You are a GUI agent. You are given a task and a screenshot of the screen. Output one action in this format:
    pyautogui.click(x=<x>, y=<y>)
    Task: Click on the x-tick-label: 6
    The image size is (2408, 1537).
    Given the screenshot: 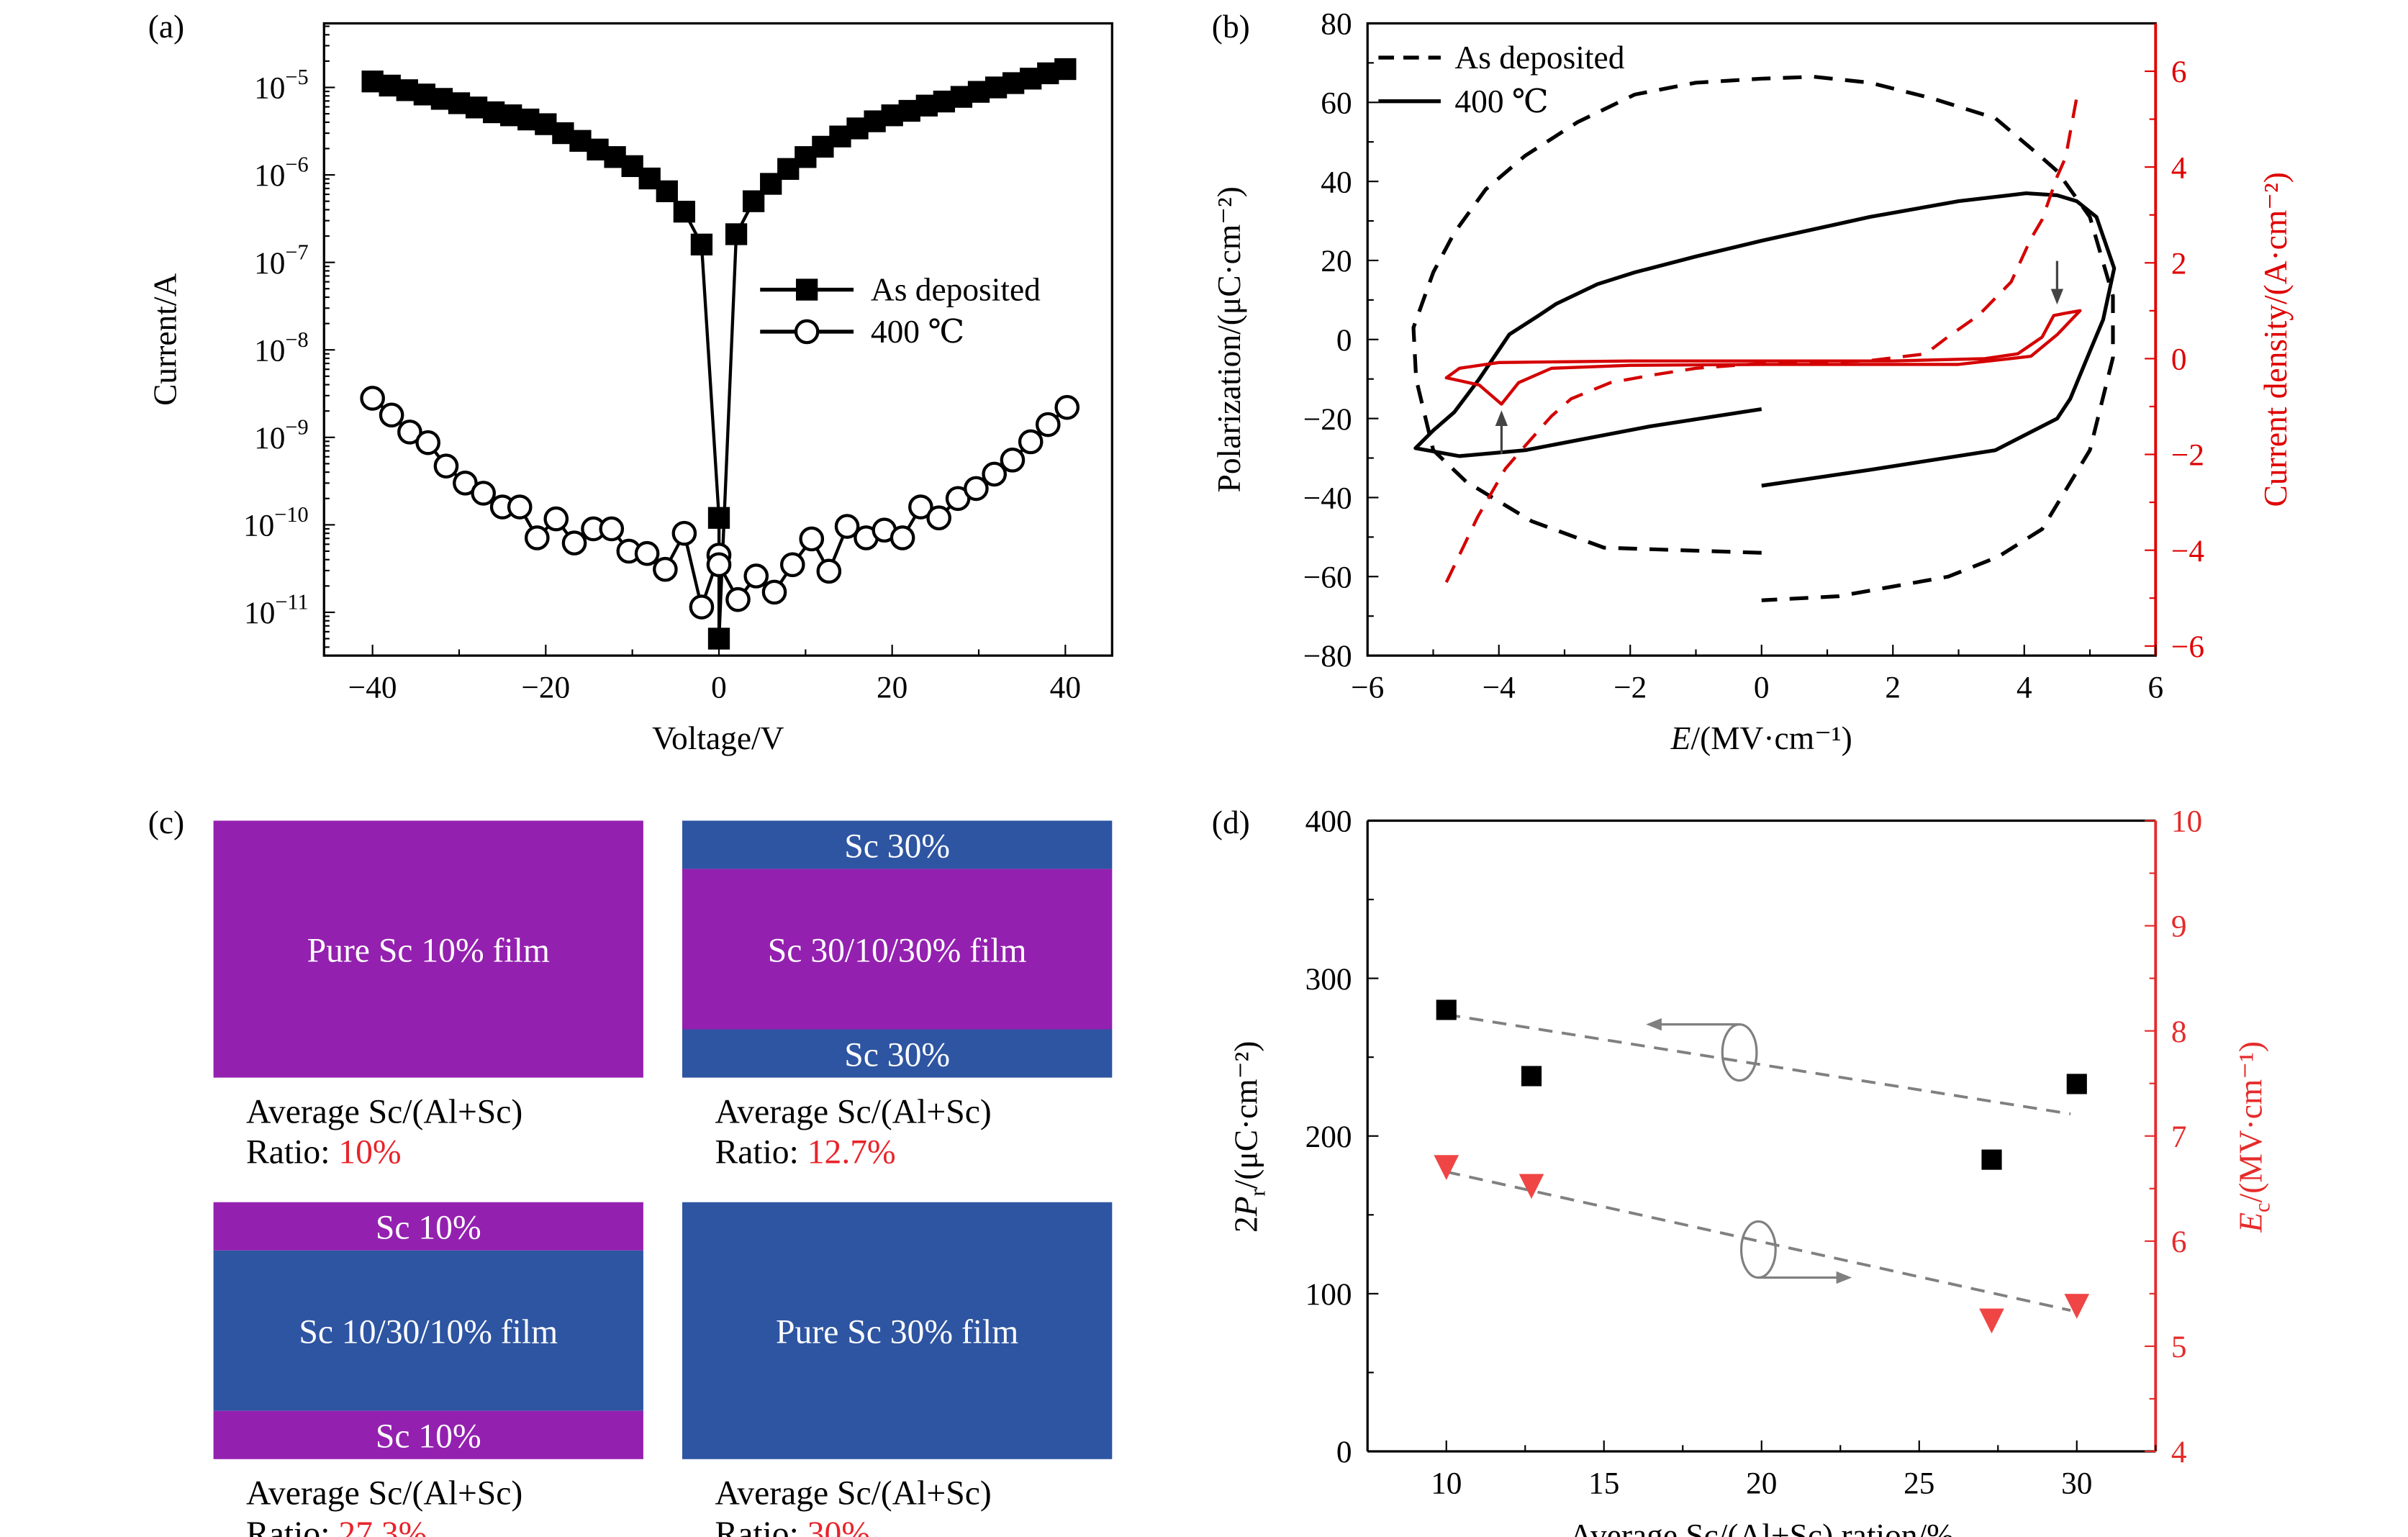 What is the action you would take?
    pyautogui.click(x=2155, y=688)
    